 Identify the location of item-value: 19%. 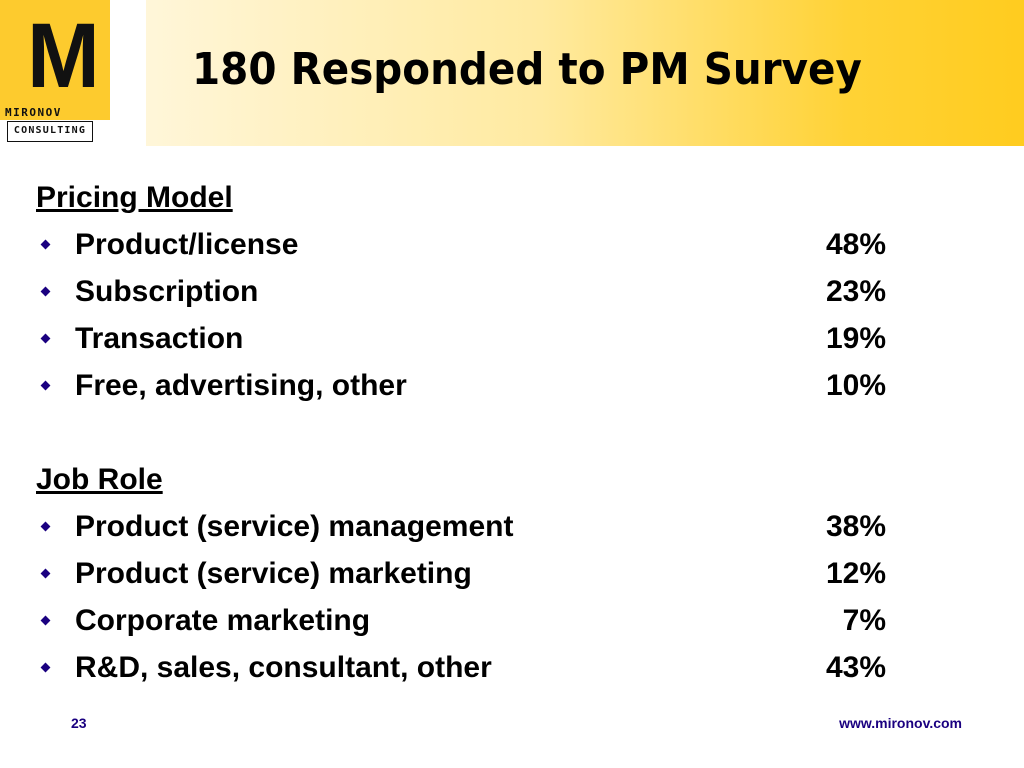
(855, 338).